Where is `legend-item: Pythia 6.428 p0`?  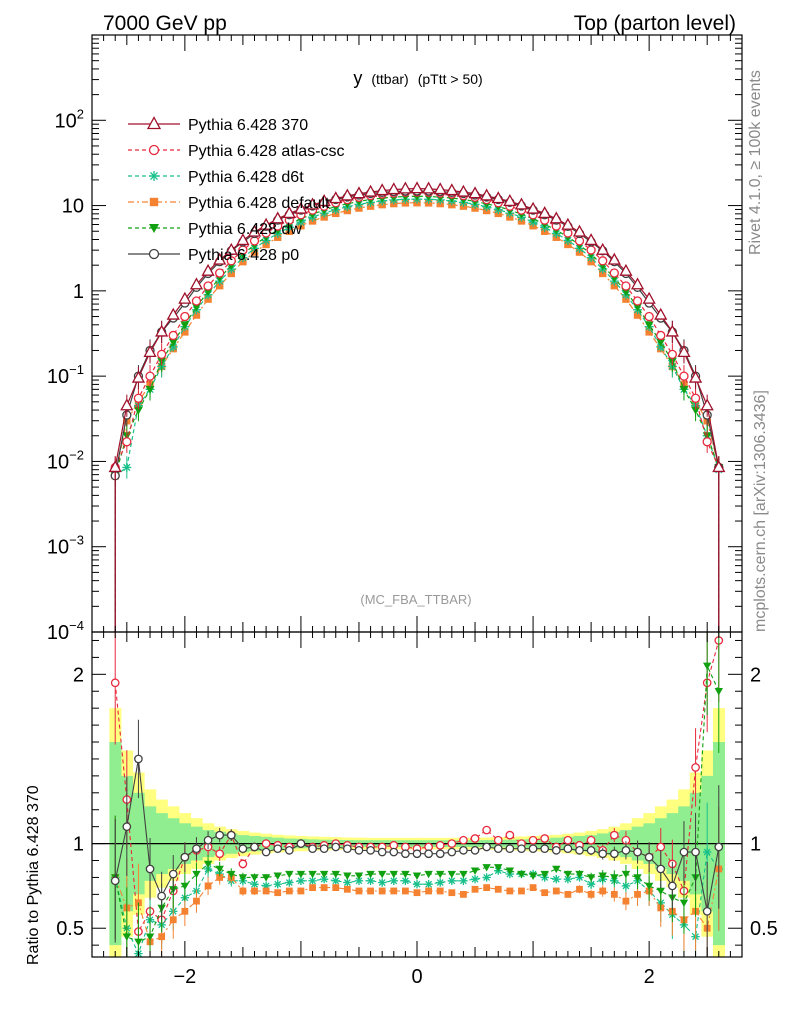
legend-item: Pythia 6.428 p0 is located at coordinates (213, 255).